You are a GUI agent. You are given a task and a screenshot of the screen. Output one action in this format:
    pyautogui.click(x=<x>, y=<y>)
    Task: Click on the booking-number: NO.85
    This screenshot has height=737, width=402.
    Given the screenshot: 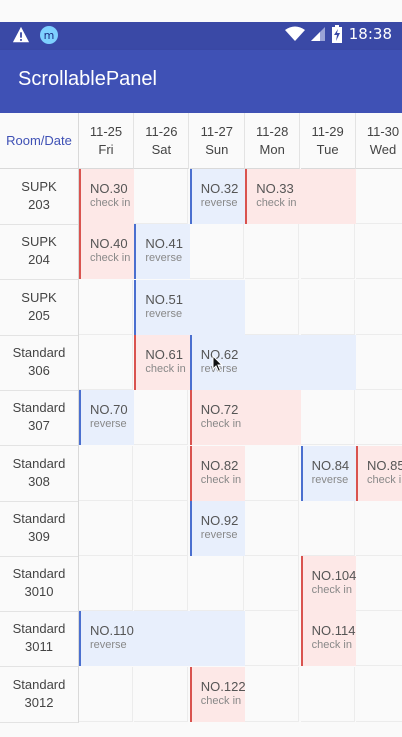 What is the action you would take?
    pyautogui.click(x=384, y=465)
    